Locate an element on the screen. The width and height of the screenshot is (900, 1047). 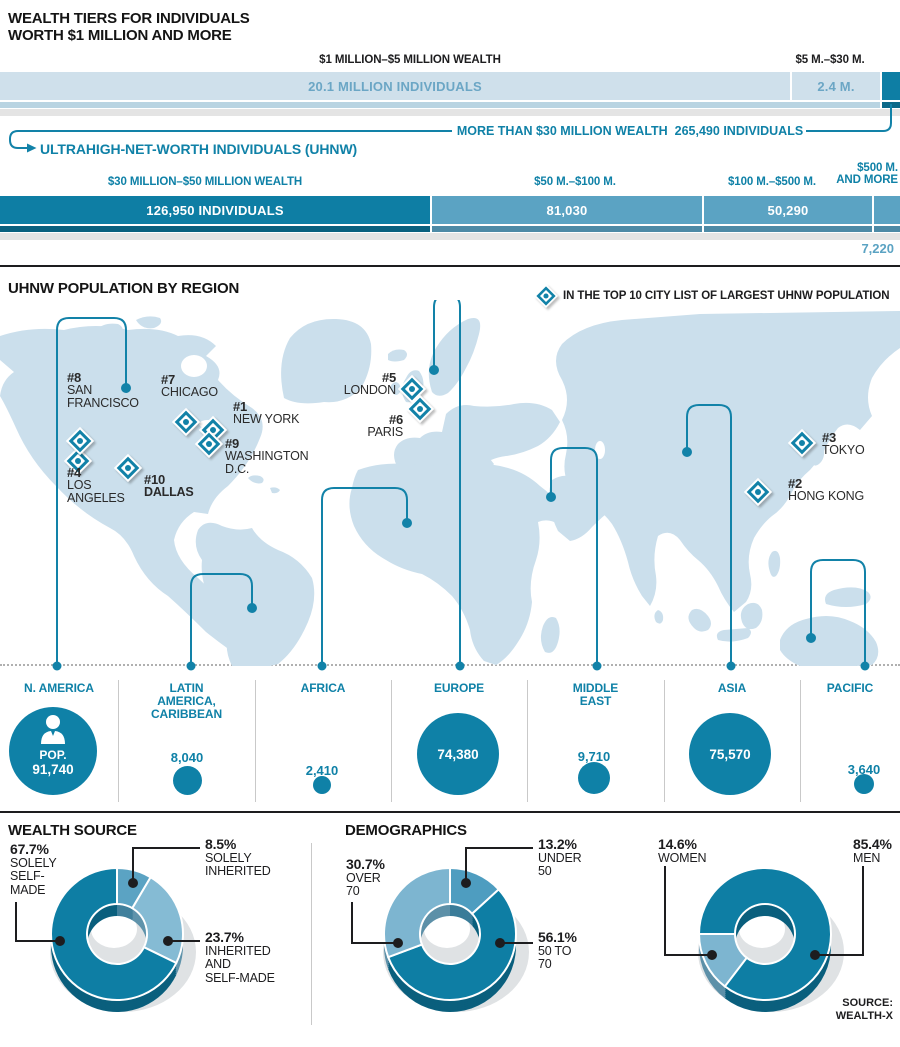
donut-label-line: UNDER is located at coordinates (560, 857).